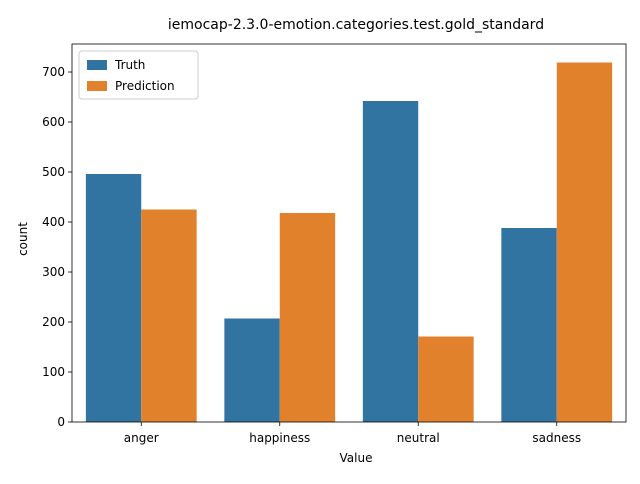  Describe the element at coordinates (113, 298) in the screenshot. I see `bar-truth-anger` at that location.